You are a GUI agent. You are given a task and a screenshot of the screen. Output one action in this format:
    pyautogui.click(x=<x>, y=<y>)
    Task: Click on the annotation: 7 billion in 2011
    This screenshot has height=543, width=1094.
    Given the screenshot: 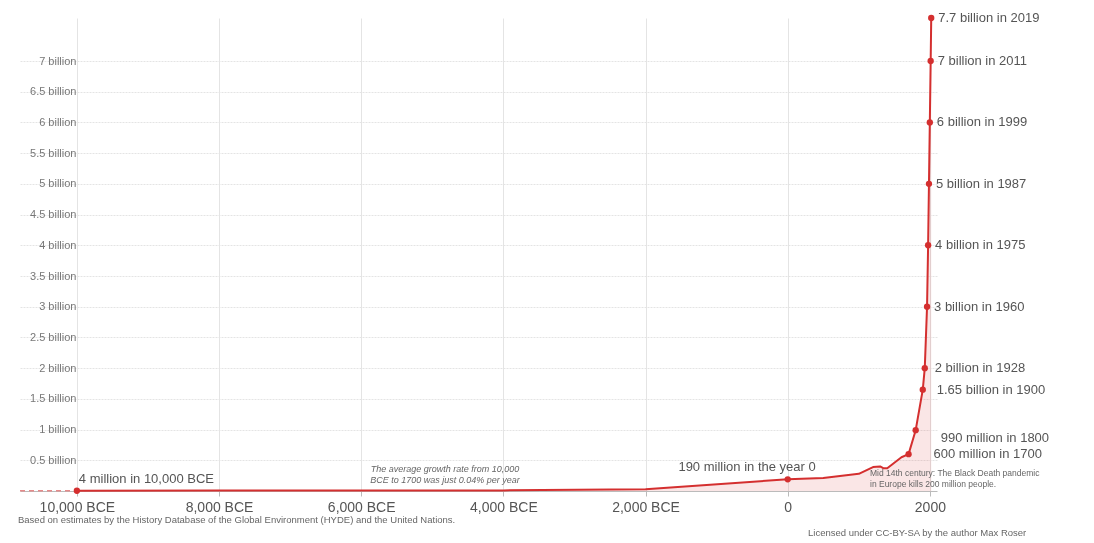 What is the action you would take?
    pyautogui.click(x=982, y=60)
    